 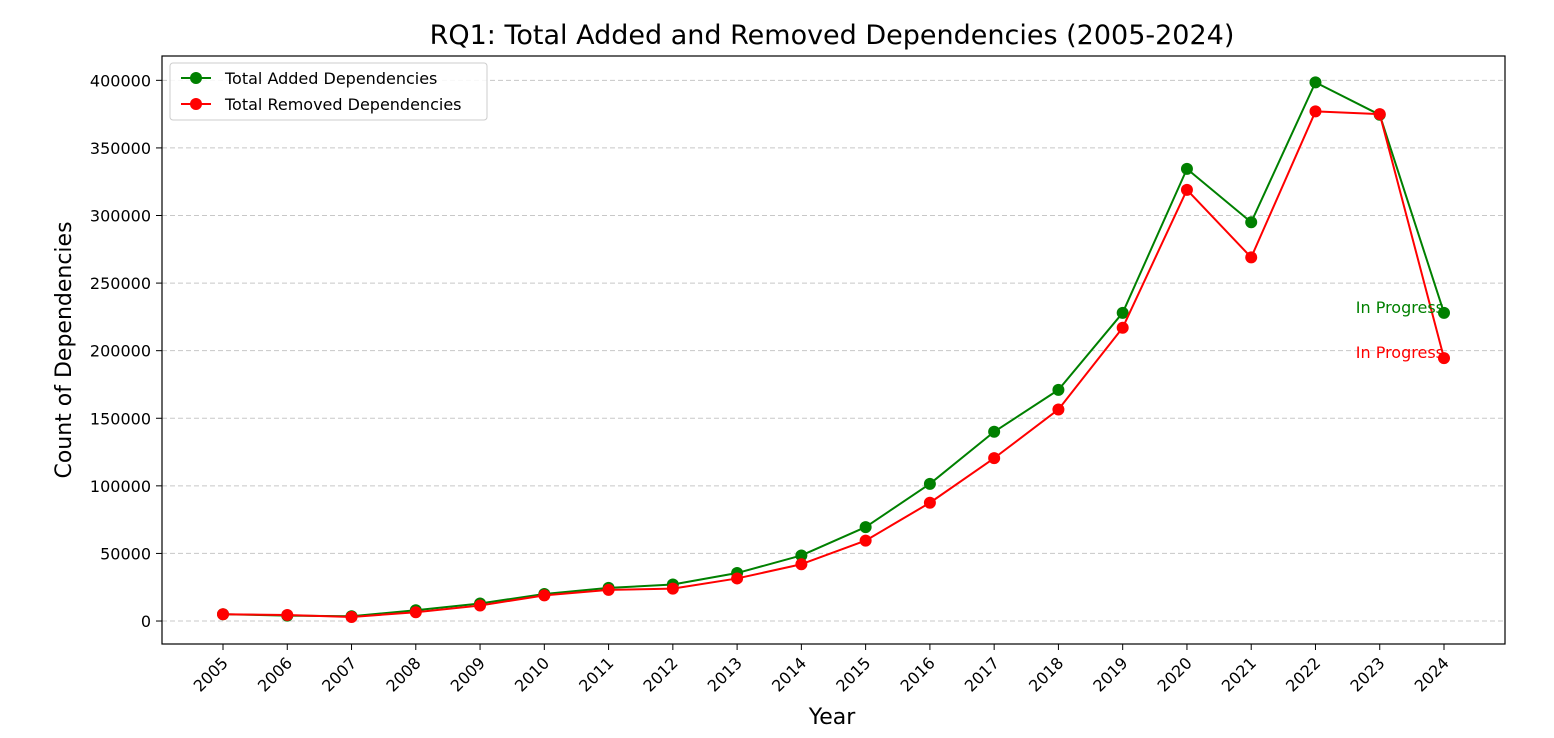 What do you see at coordinates (1303, 674) in the screenshot?
I see `x-tick-label: 2022` at bounding box center [1303, 674].